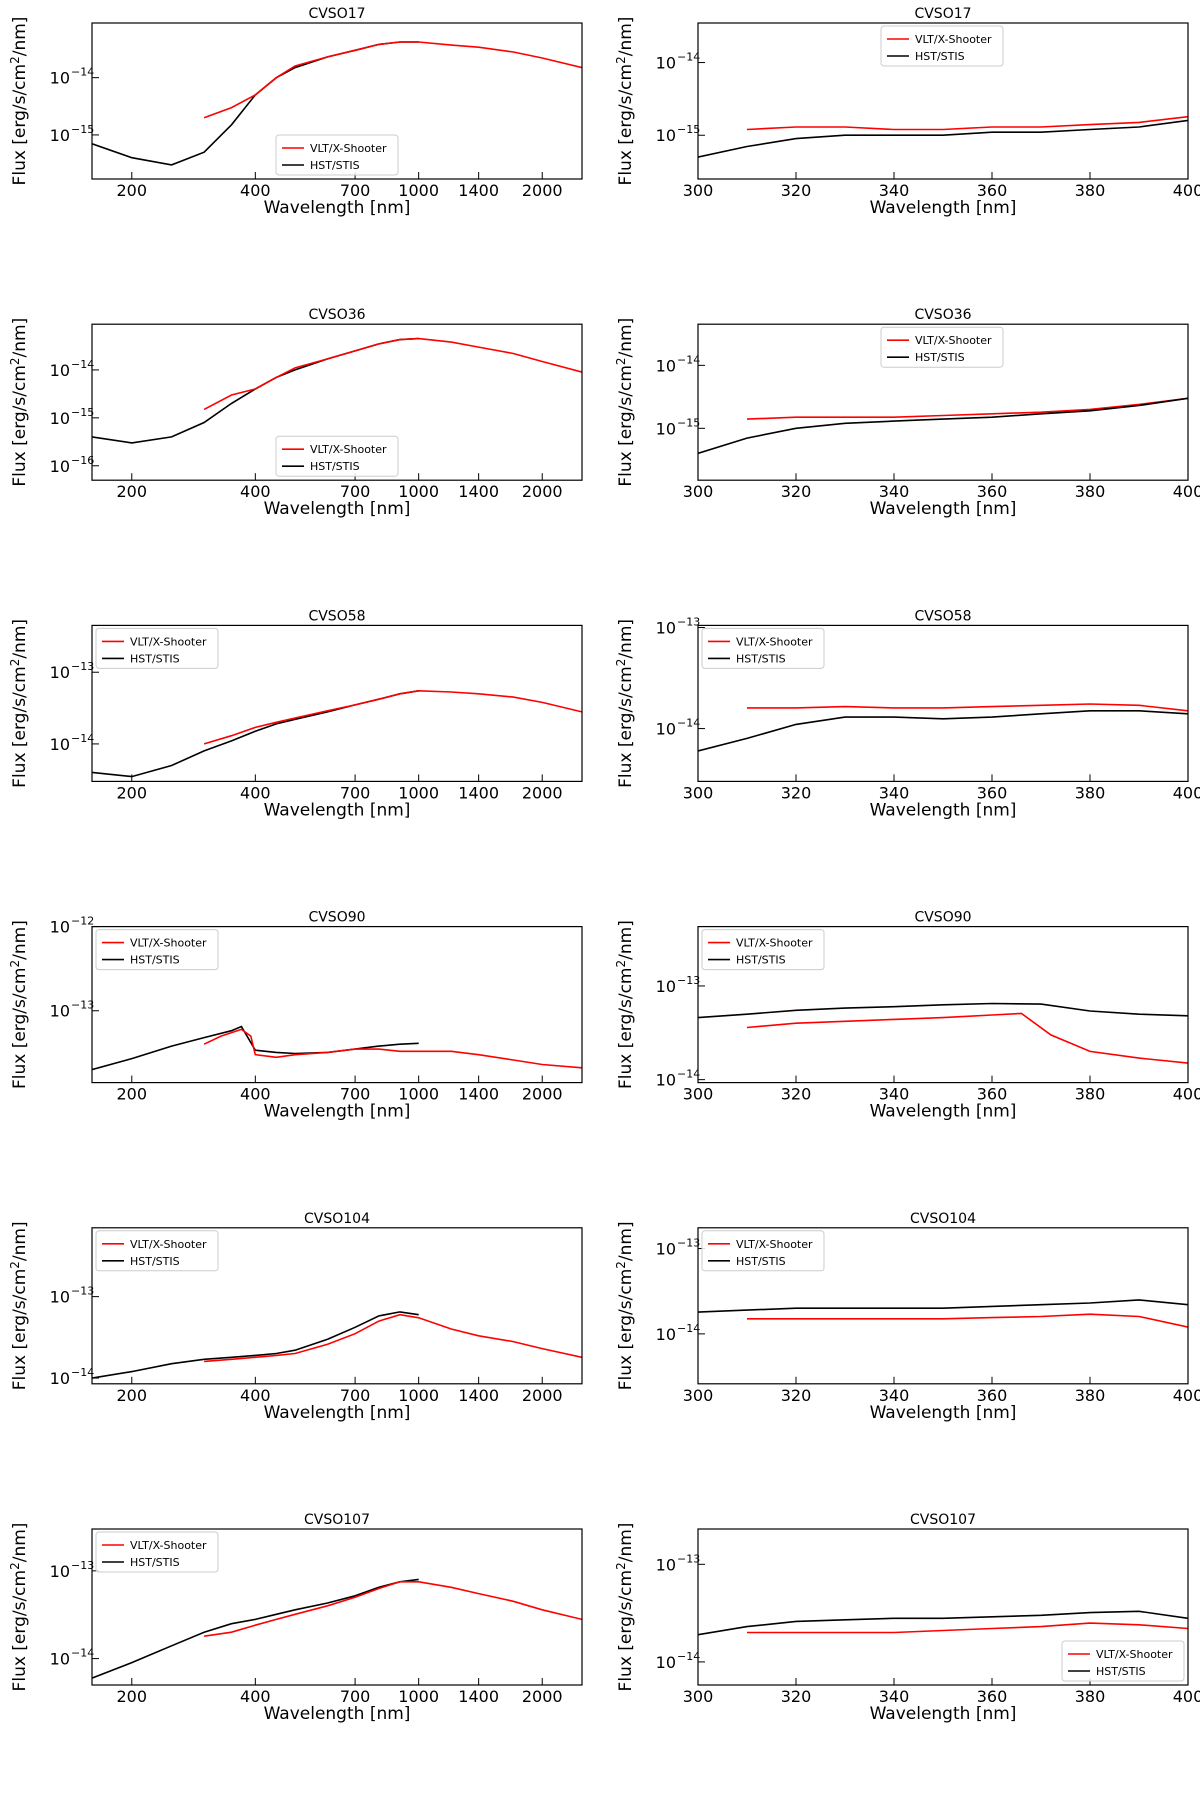 The width and height of the screenshot is (1200, 1803). I want to click on panel-title: CVSO36, so click(942, 315).